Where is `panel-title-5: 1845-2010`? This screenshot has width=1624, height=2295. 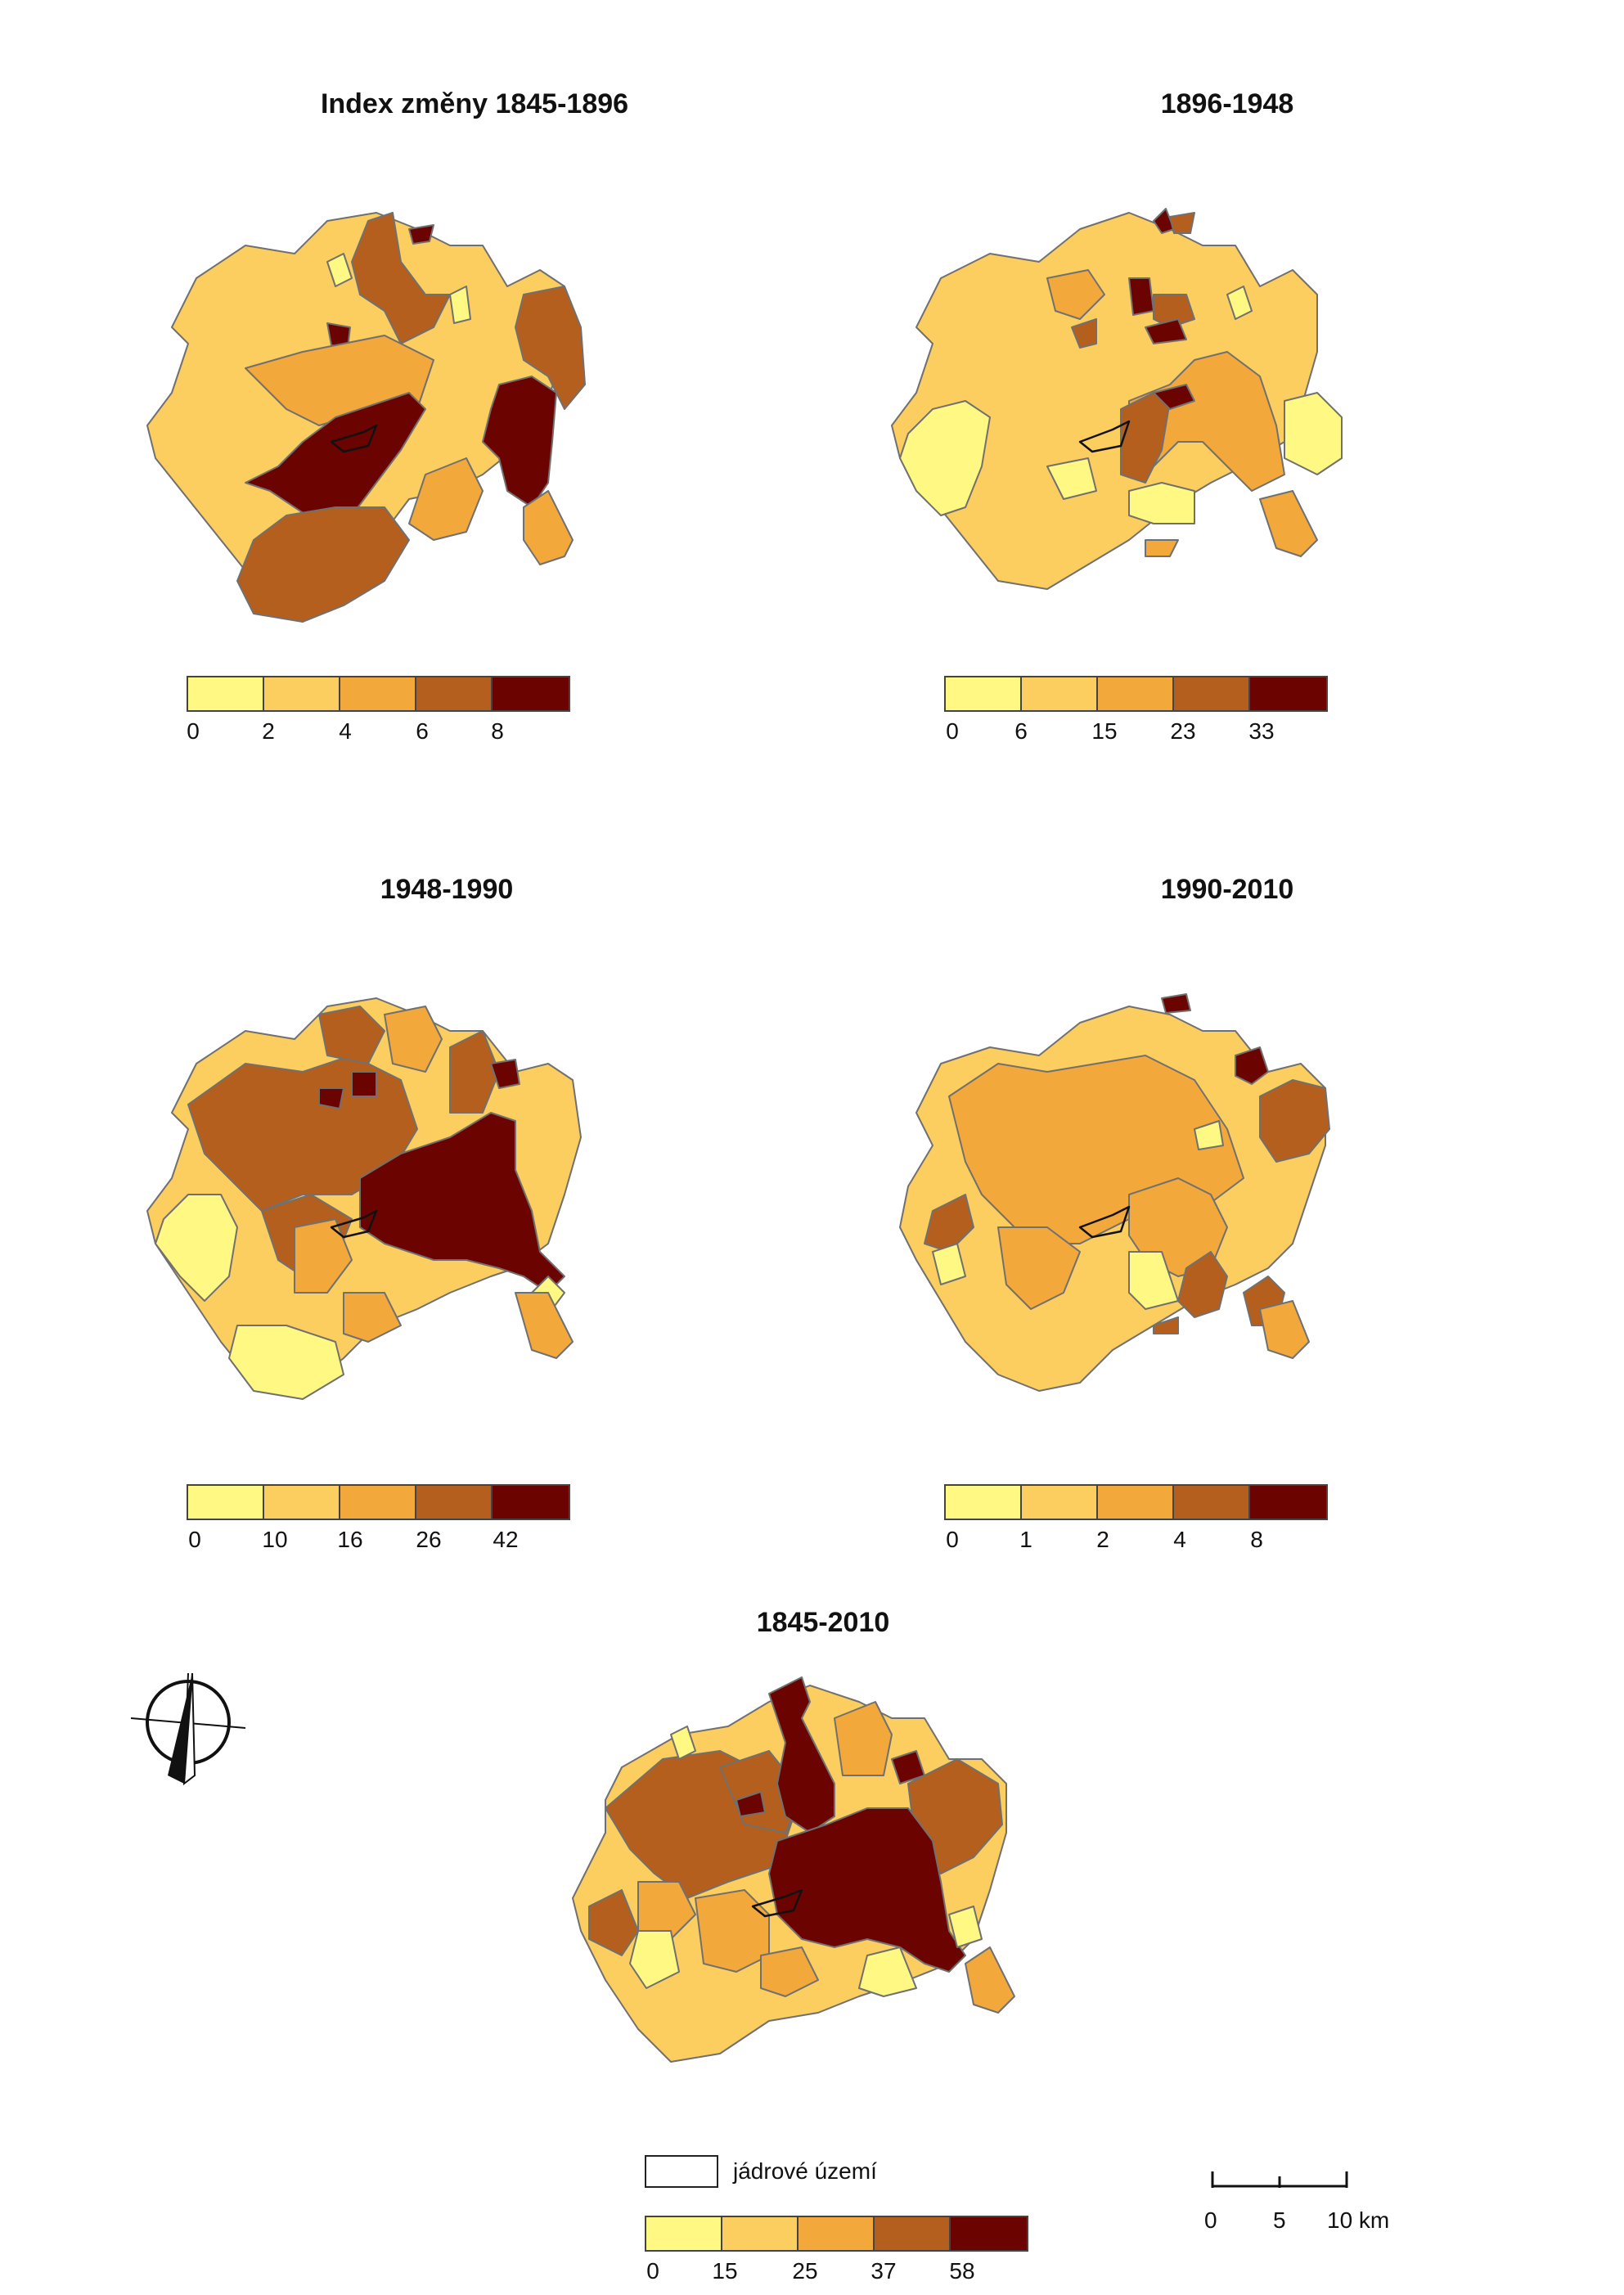
panel-title-5: 1845-2010 is located at coordinates (823, 1623).